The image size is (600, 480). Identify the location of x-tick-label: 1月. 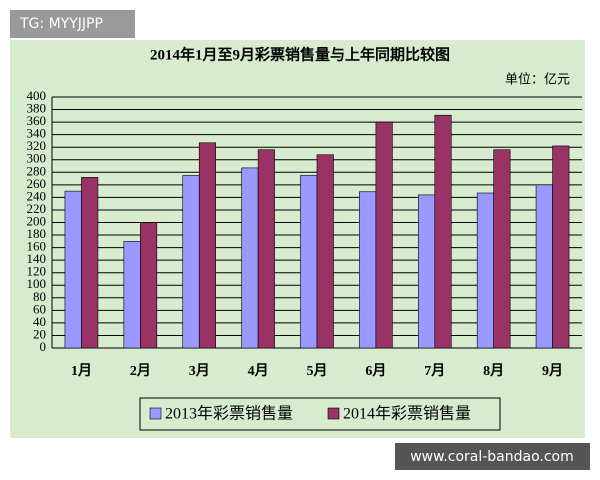
(81, 371).